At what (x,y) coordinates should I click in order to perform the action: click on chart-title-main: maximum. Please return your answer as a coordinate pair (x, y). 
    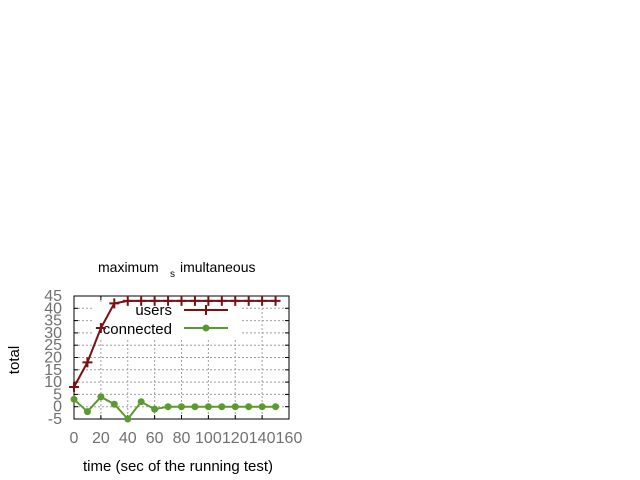
    Looking at the image, I should click on (128, 267).